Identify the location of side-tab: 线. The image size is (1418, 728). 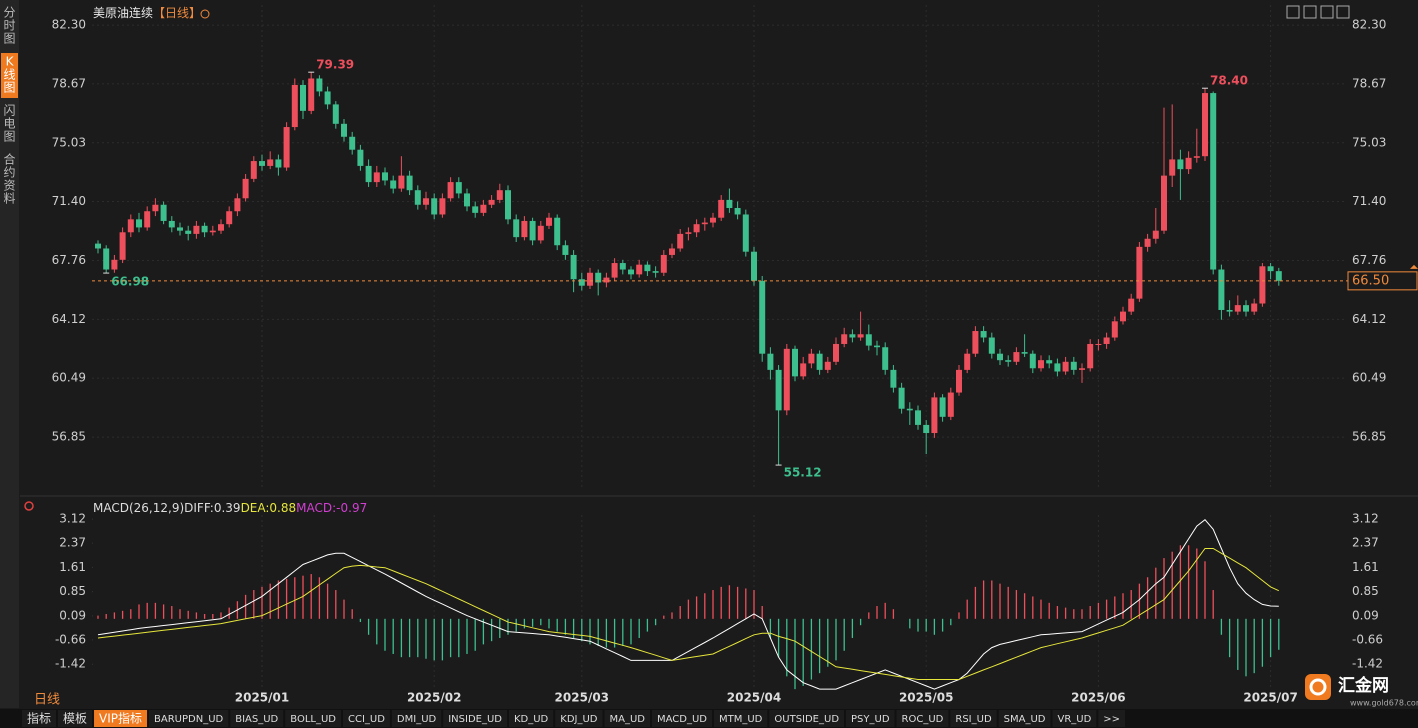
(9, 75).